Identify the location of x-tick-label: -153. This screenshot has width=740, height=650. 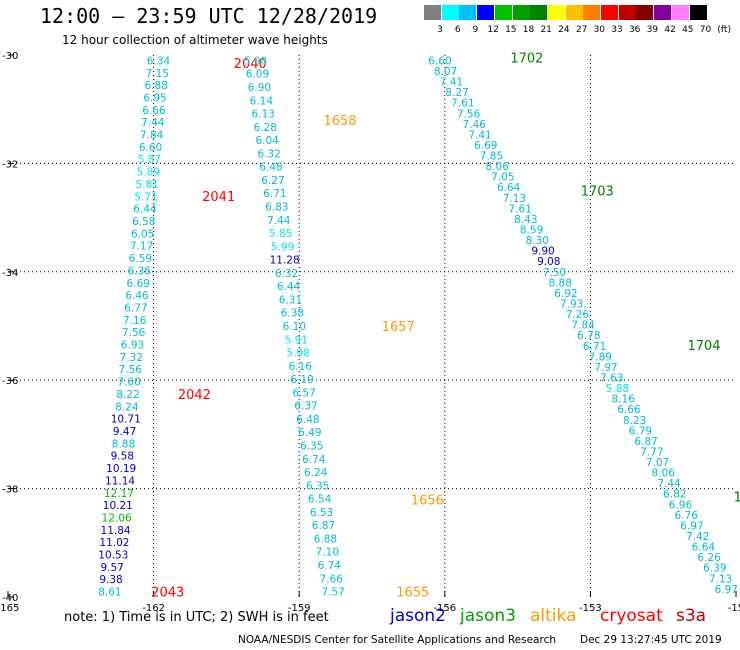
(590, 608).